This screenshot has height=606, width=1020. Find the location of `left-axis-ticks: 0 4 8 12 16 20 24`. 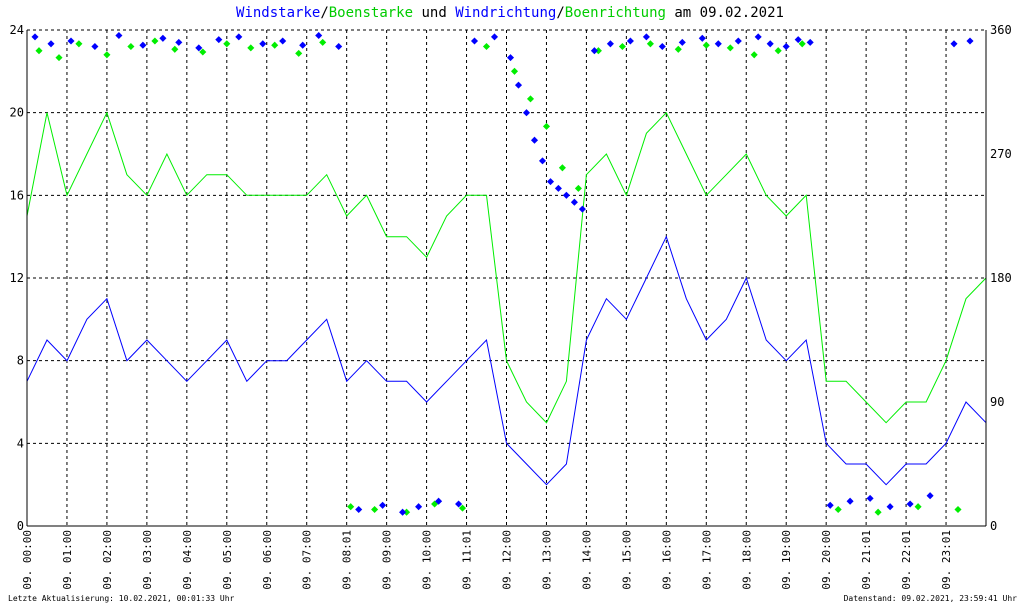

left-axis-ticks: 0 4 8 12 16 20 24 is located at coordinates (17, 278).